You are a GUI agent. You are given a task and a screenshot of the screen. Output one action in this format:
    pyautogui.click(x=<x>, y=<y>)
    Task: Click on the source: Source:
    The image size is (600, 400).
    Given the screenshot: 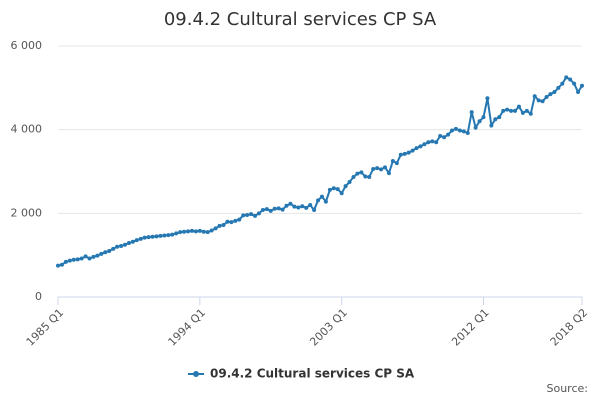 What is the action you would take?
    pyautogui.click(x=568, y=388)
    